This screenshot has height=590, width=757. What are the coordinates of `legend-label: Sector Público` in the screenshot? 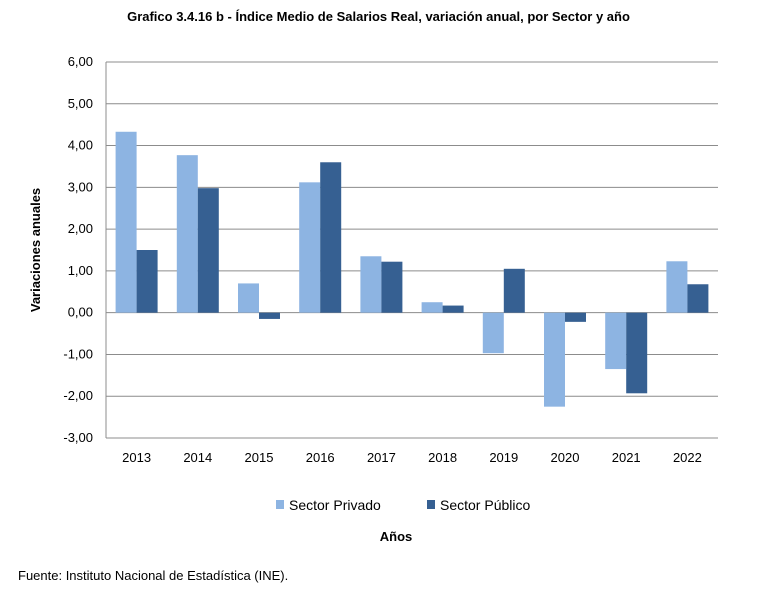 It's located at (485, 505).